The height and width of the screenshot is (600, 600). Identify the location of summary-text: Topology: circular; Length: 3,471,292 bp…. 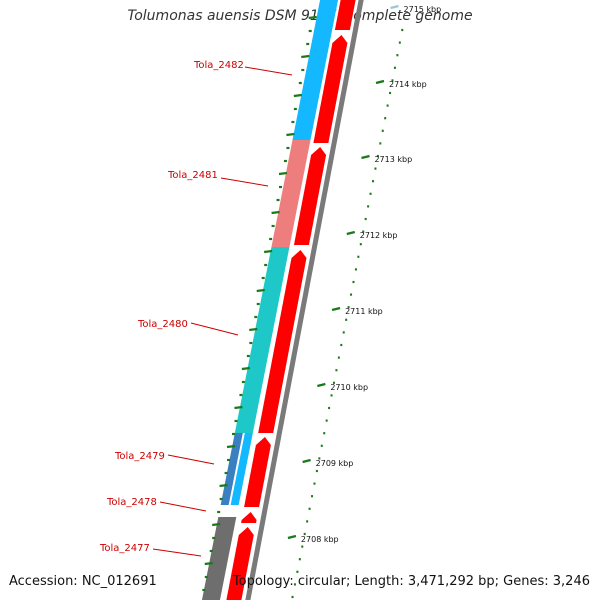
(411, 581).